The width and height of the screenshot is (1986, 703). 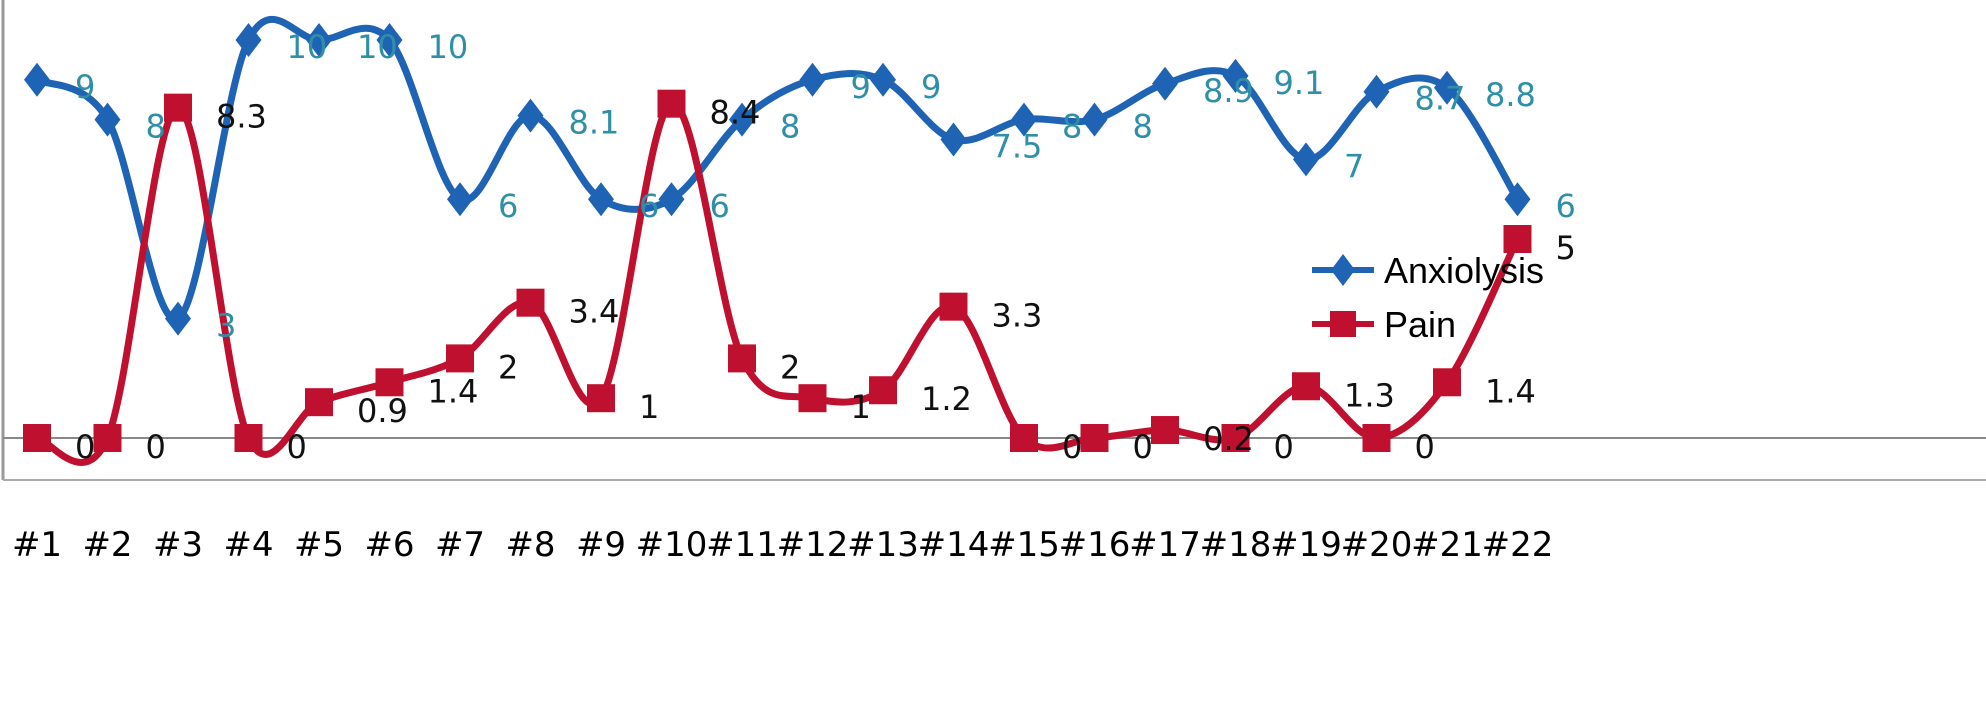 I want to click on x-tick-label: #11, so click(x=742, y=545).